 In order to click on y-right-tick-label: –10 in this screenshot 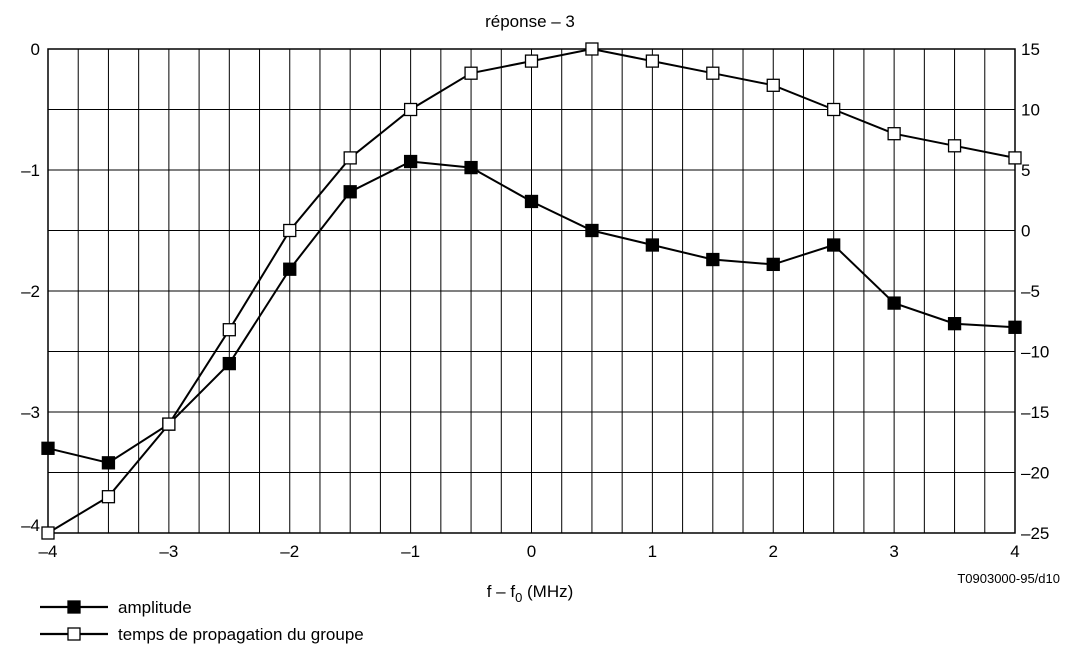, I will do `click(1035, 352)`.